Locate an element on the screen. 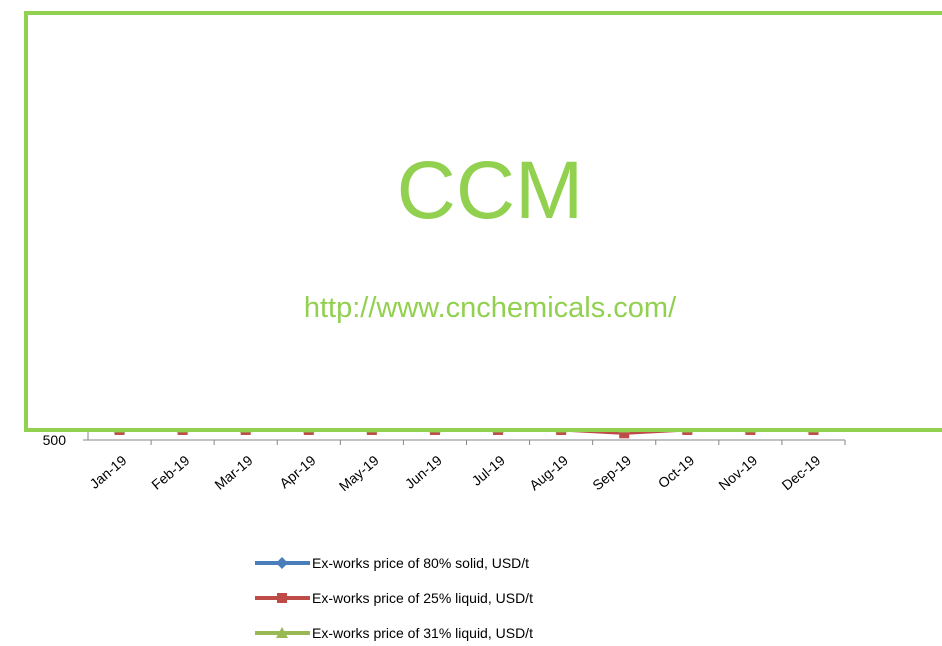 The width and height of the screenshot is (942, 646). x-tick-label: May-19 is located at coordinates (359, 473).